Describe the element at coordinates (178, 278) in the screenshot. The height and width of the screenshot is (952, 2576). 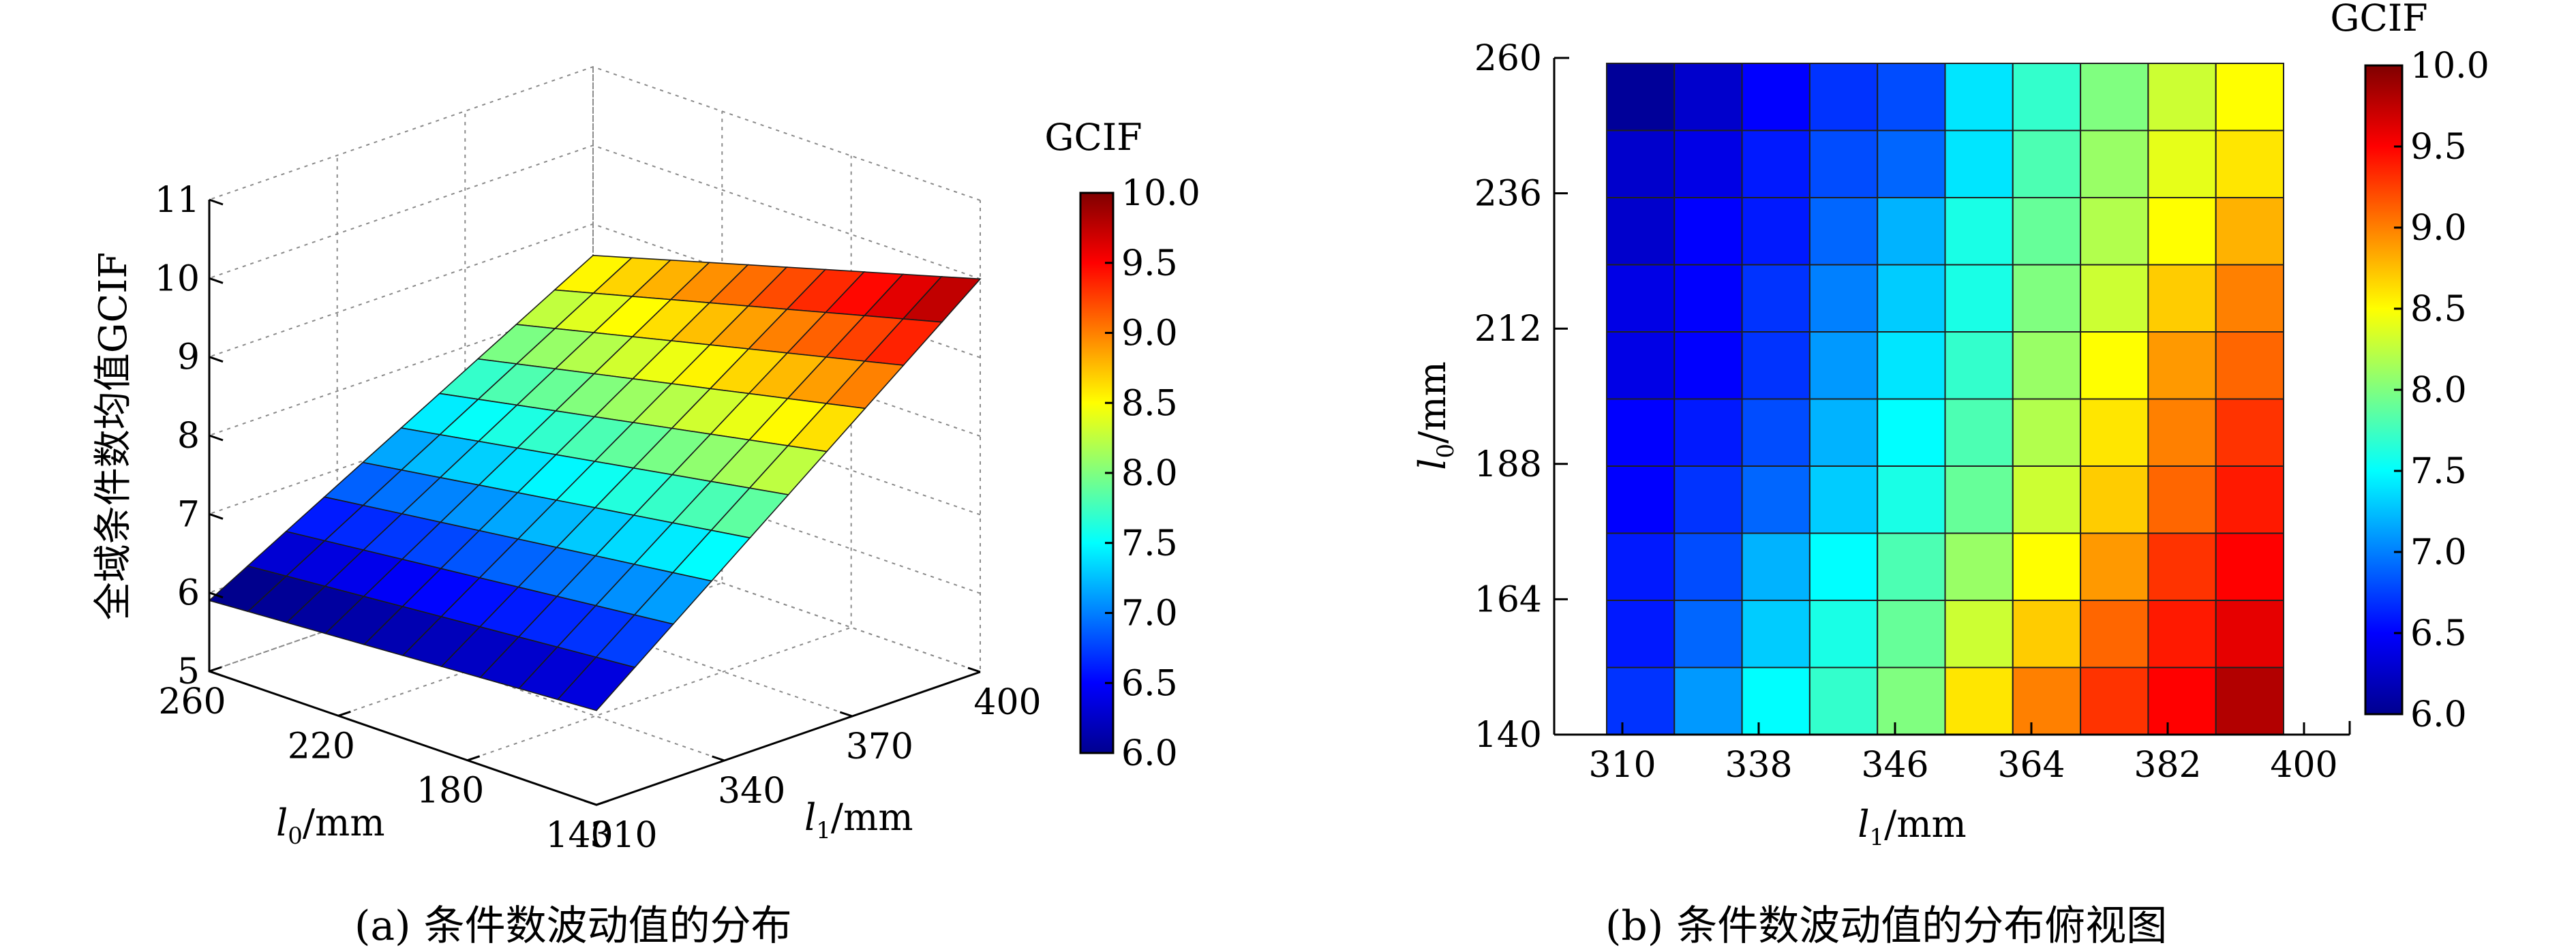
I see `z-tick-label: 10` at that location.